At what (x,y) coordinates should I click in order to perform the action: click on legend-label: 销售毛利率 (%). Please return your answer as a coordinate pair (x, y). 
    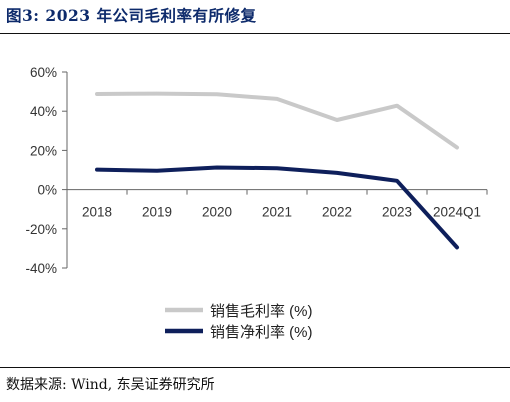
    Looking at the image, I should click on (261, 311).